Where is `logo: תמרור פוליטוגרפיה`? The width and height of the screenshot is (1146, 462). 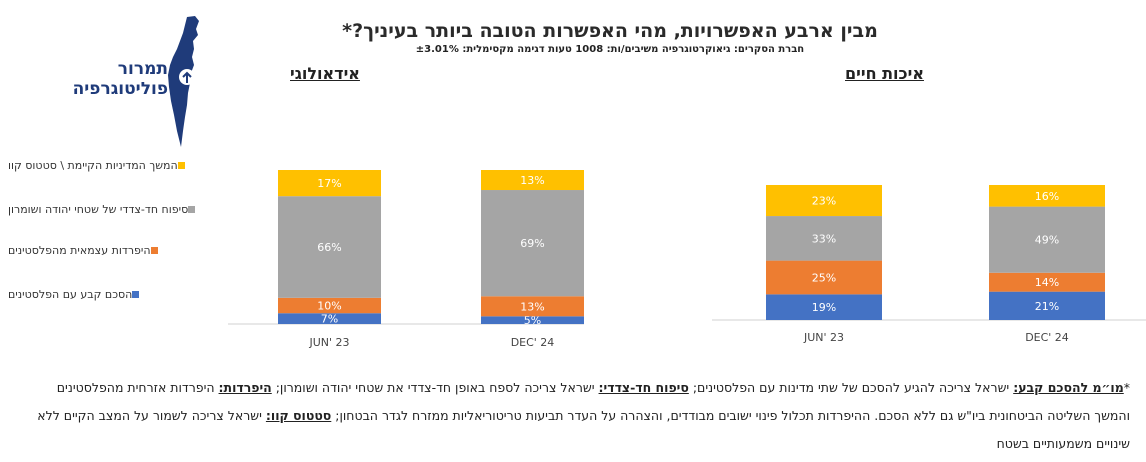
logo: תמרור פוליטוגרפיה is located at coordinates (125, 81).